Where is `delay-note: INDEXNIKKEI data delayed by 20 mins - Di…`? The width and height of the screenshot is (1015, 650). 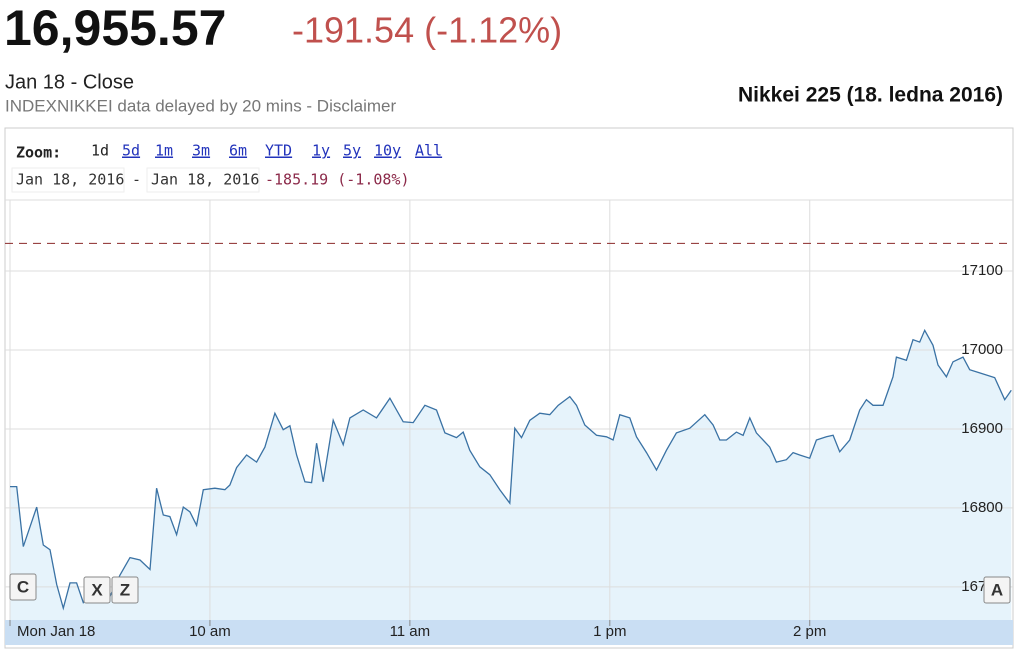 delay-note: INDEXNIKKEI data delayed by 20 mins - Di… is located at coordinates (200, 105).